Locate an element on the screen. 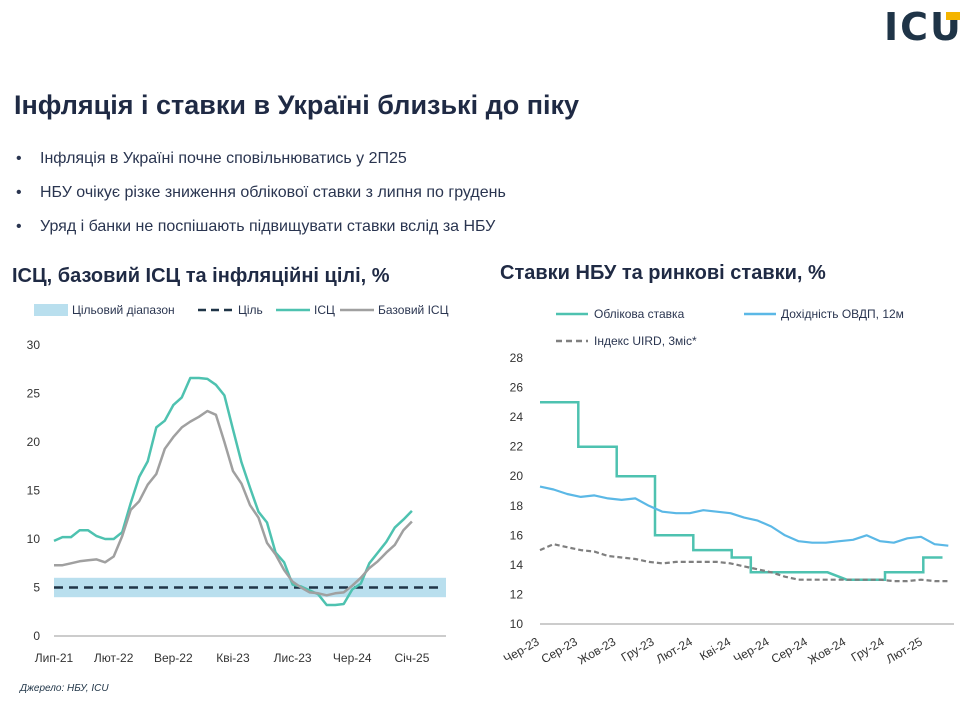 The height and width of the screenshot is (706, 972). legend-label-target-range: Цільовий діапазон is located at coordinates (123, 310).